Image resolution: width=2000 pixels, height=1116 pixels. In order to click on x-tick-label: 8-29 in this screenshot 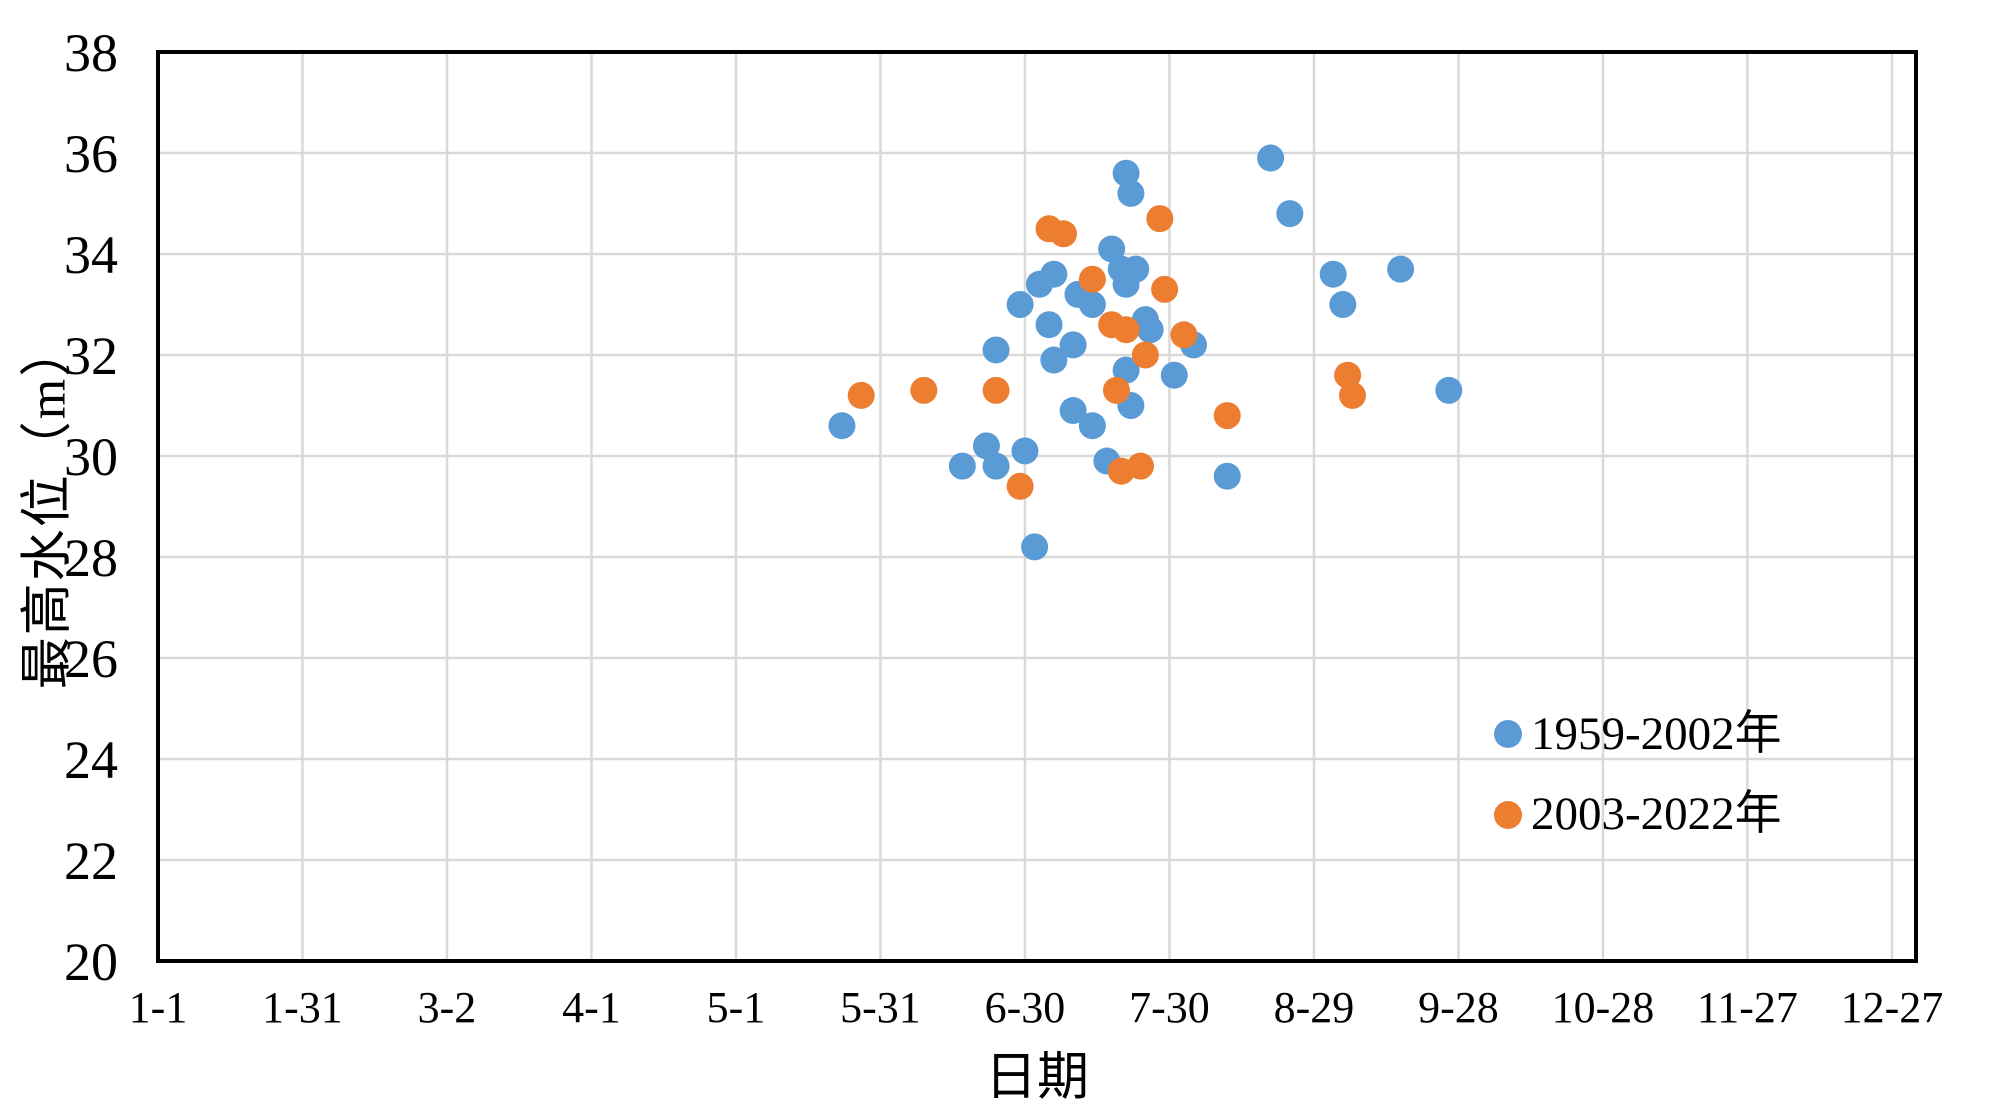, I will do `click(1314, 1007)`.